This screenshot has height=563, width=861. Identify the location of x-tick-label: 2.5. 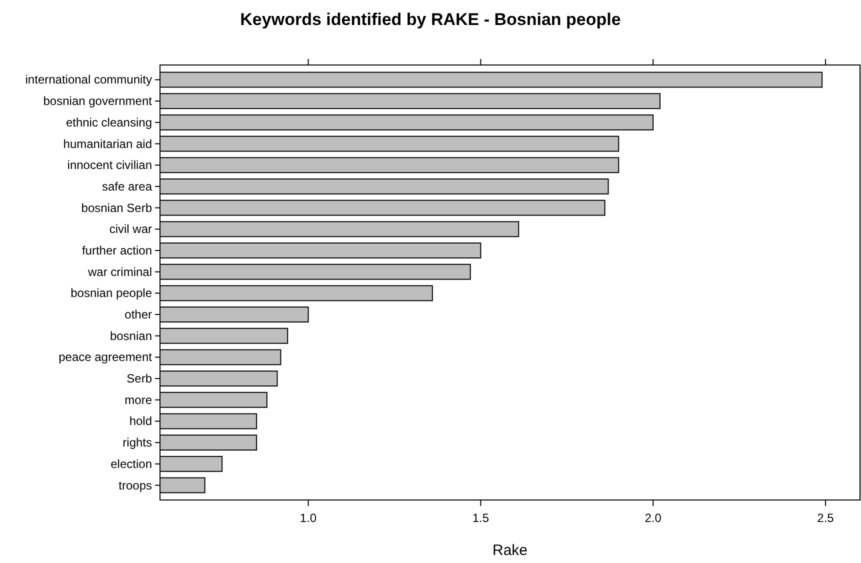
(825, 518).